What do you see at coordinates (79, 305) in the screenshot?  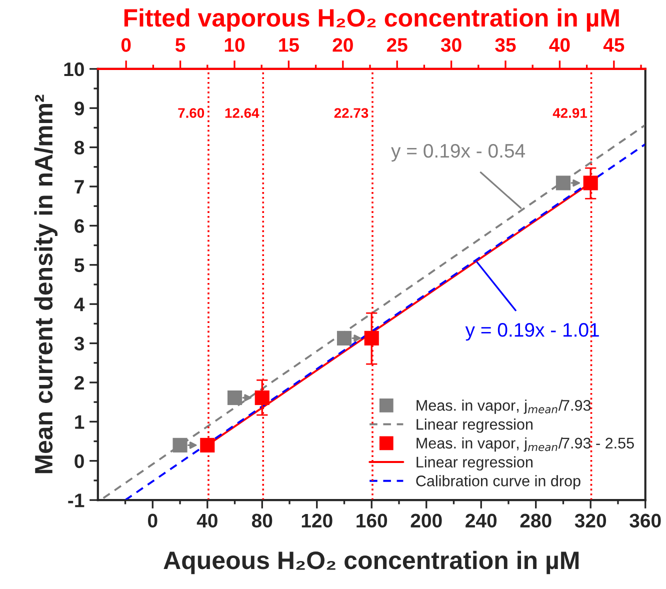 I see `y-tick-label: 4` at bounding box center [79, 305].